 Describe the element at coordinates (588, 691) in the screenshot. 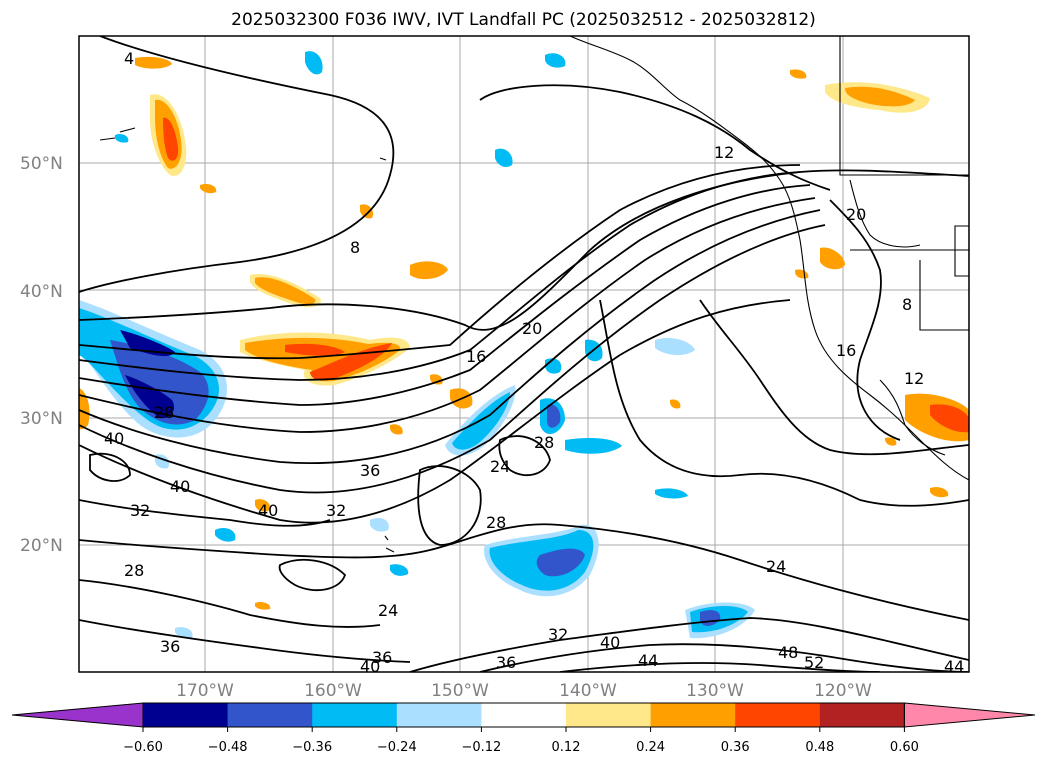

I see `lon-tick-label: 140°W` at that location.